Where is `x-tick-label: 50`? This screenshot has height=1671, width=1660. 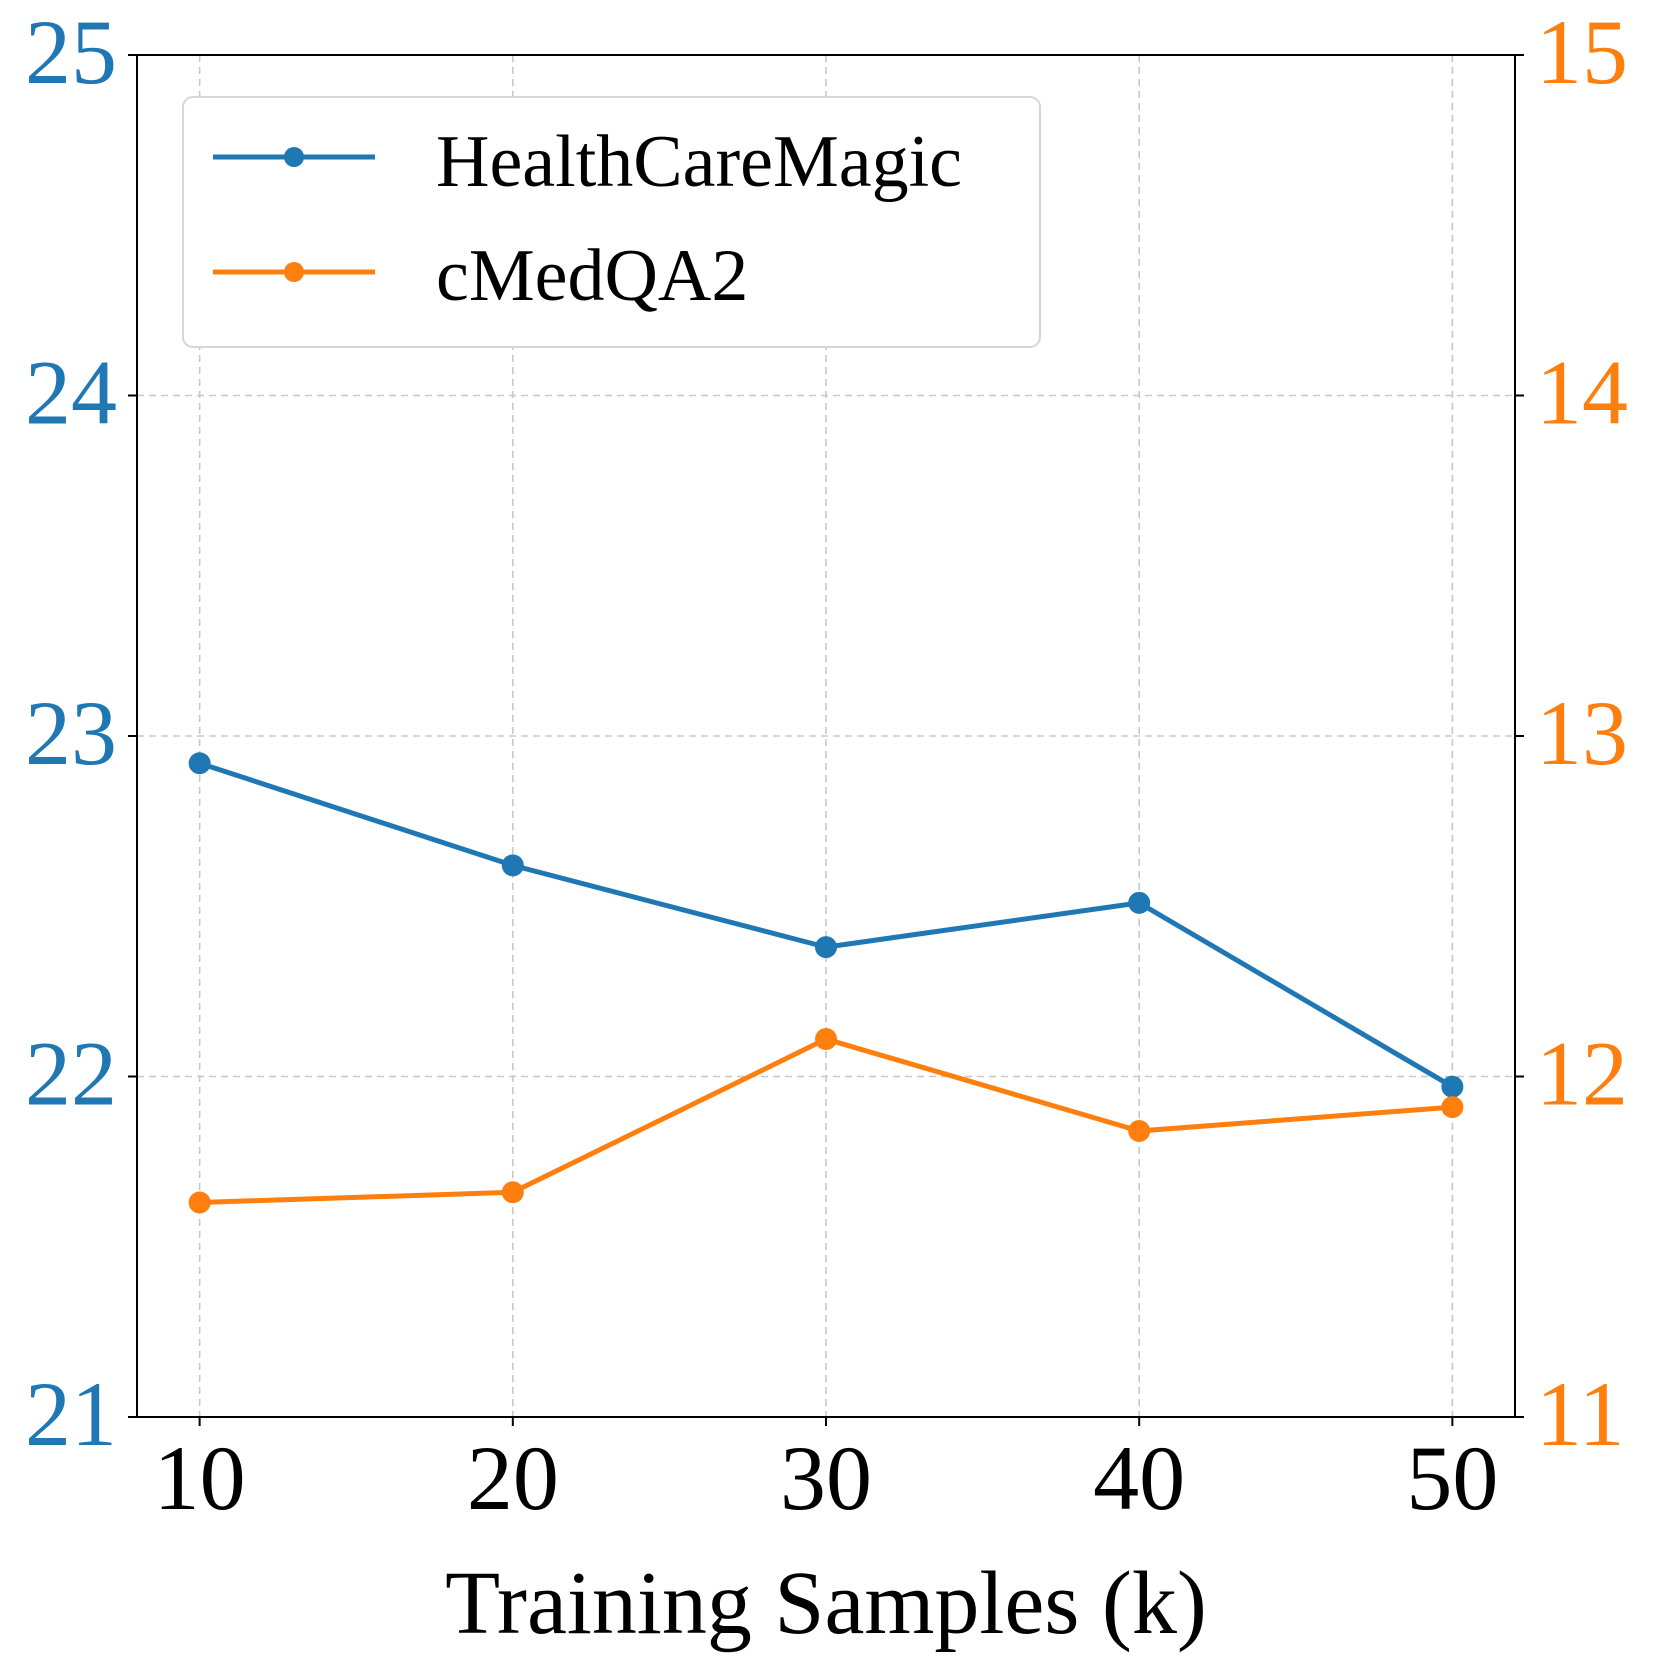
x-tick-label: 50 is located at coordinates (1452, 1478).